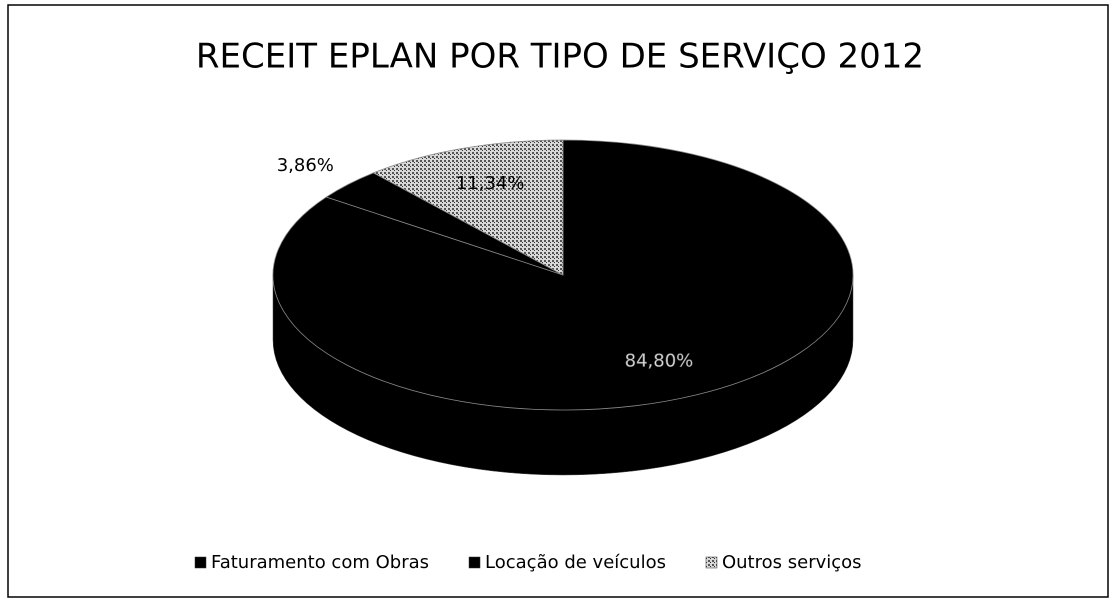  Describe the element at coordinates (560, 57) in the screenshot. I see `chart-title: RECEIT EPLAN POR TIPO DE SERVIÇO 2012` at that location.